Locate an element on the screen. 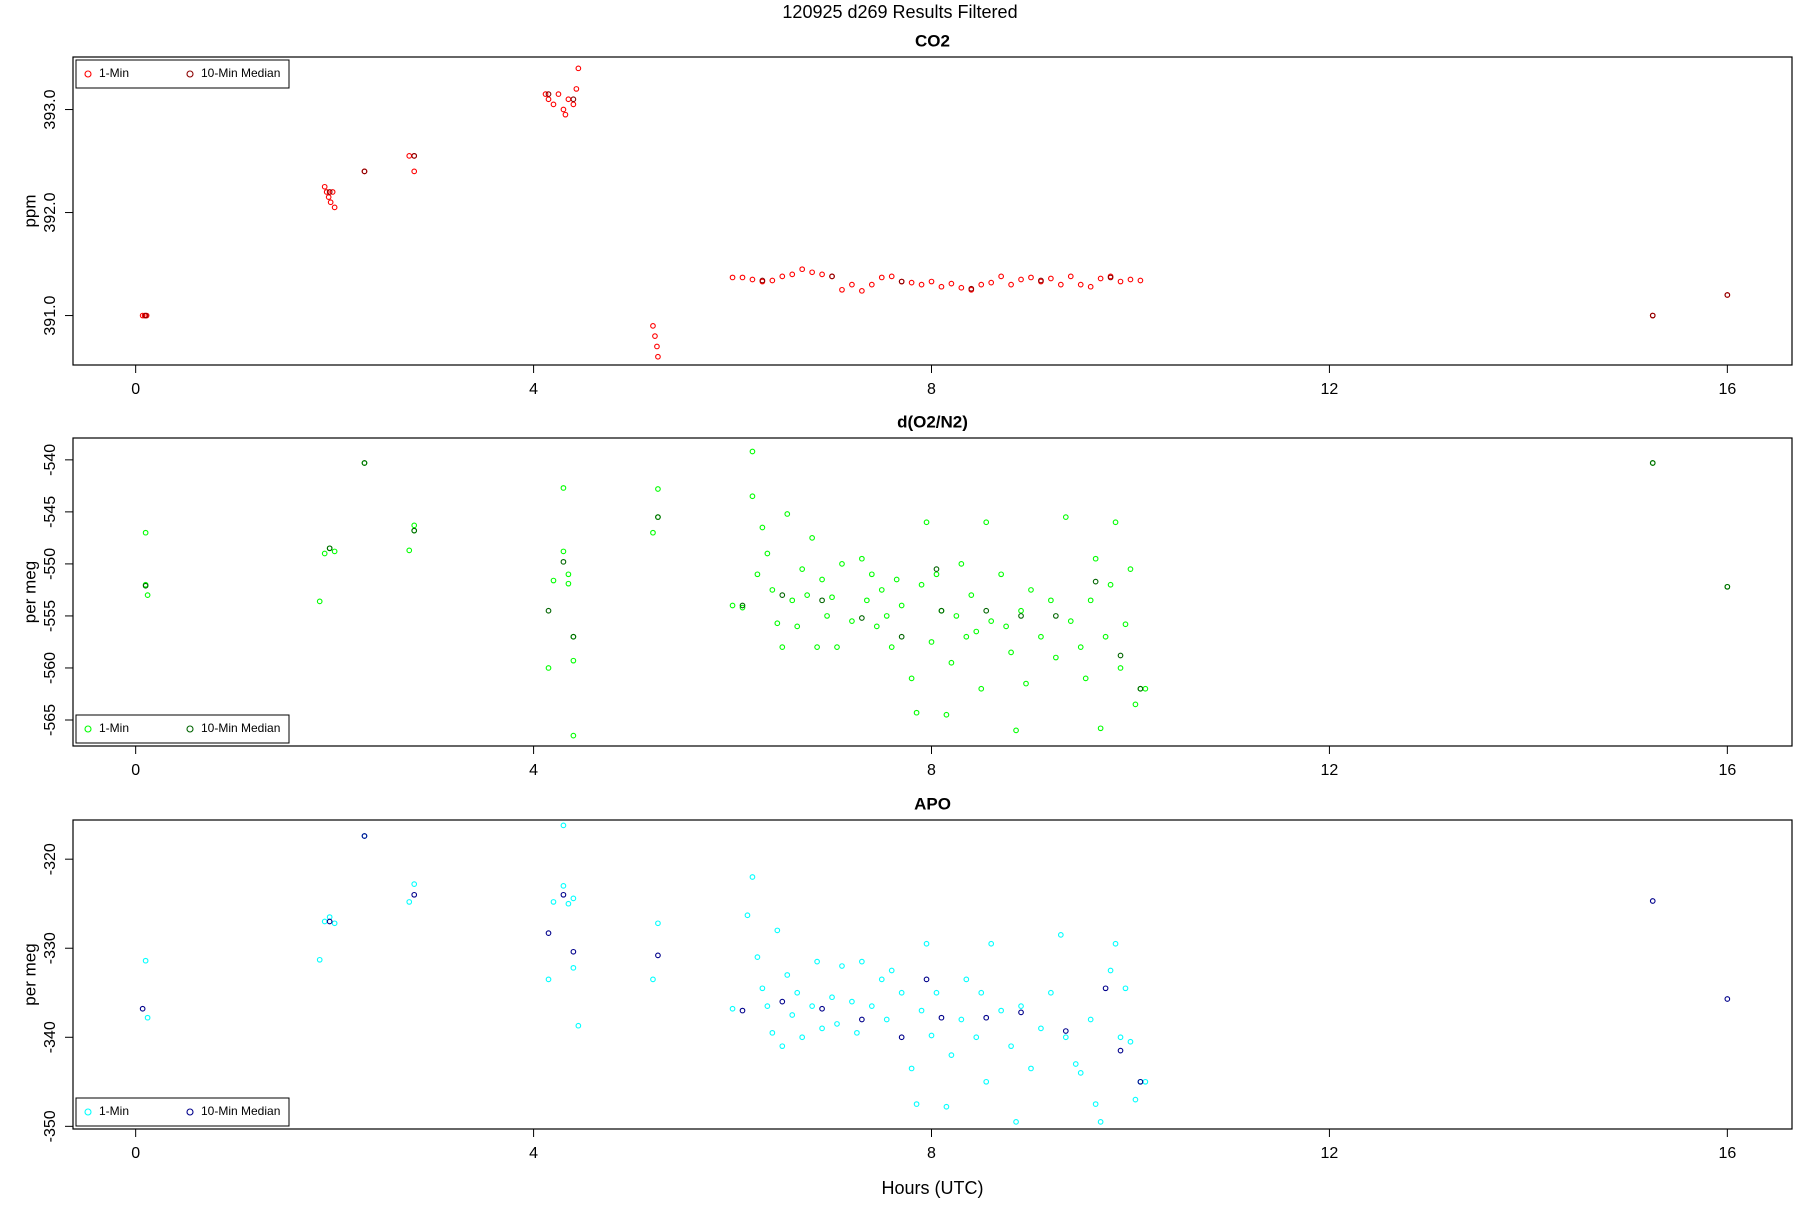 The width and height of the screenshot is (1800, 1205). x-tick-label: 4 is located at coordinates (533, 1153).